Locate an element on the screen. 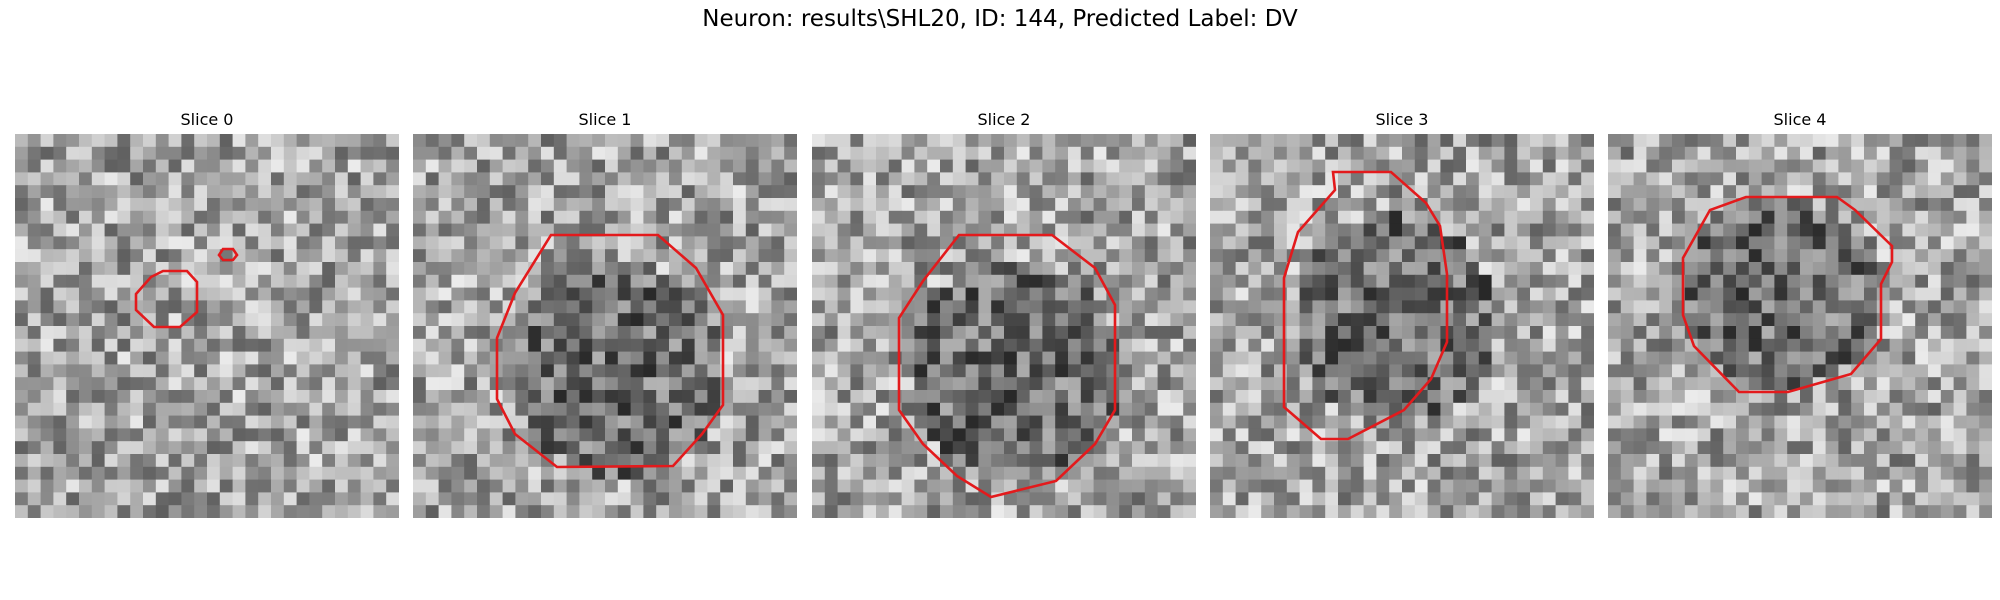 The width and height of the screenshot is (2000, 600). slice-title: Slice 3 is located at coordinates (1402, 119).